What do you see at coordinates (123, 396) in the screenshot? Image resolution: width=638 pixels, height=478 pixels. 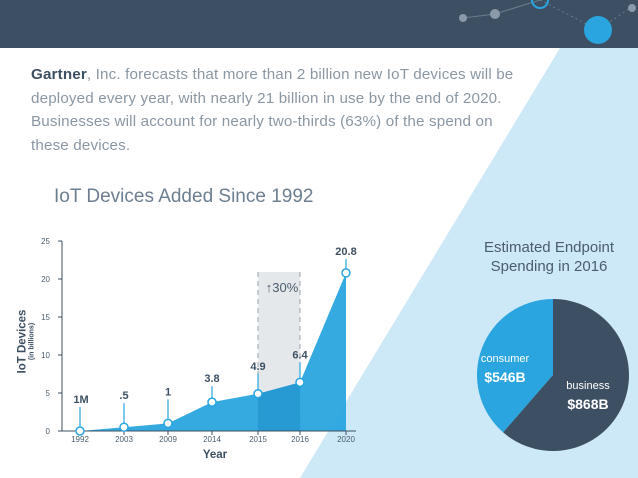 I see `data-label: .5` at bounding box center [123, 396].